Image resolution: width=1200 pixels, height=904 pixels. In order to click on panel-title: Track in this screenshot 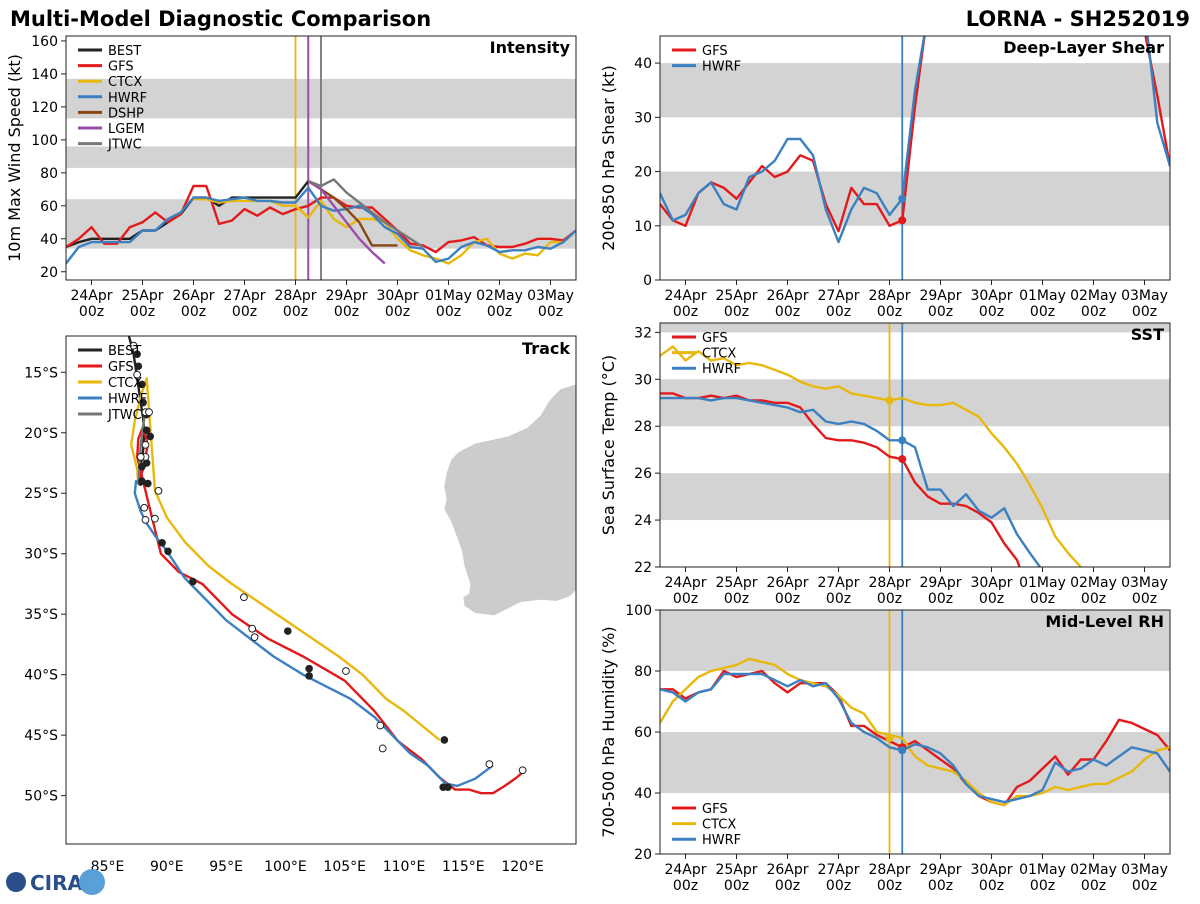, I will do `click(546, 348)`.